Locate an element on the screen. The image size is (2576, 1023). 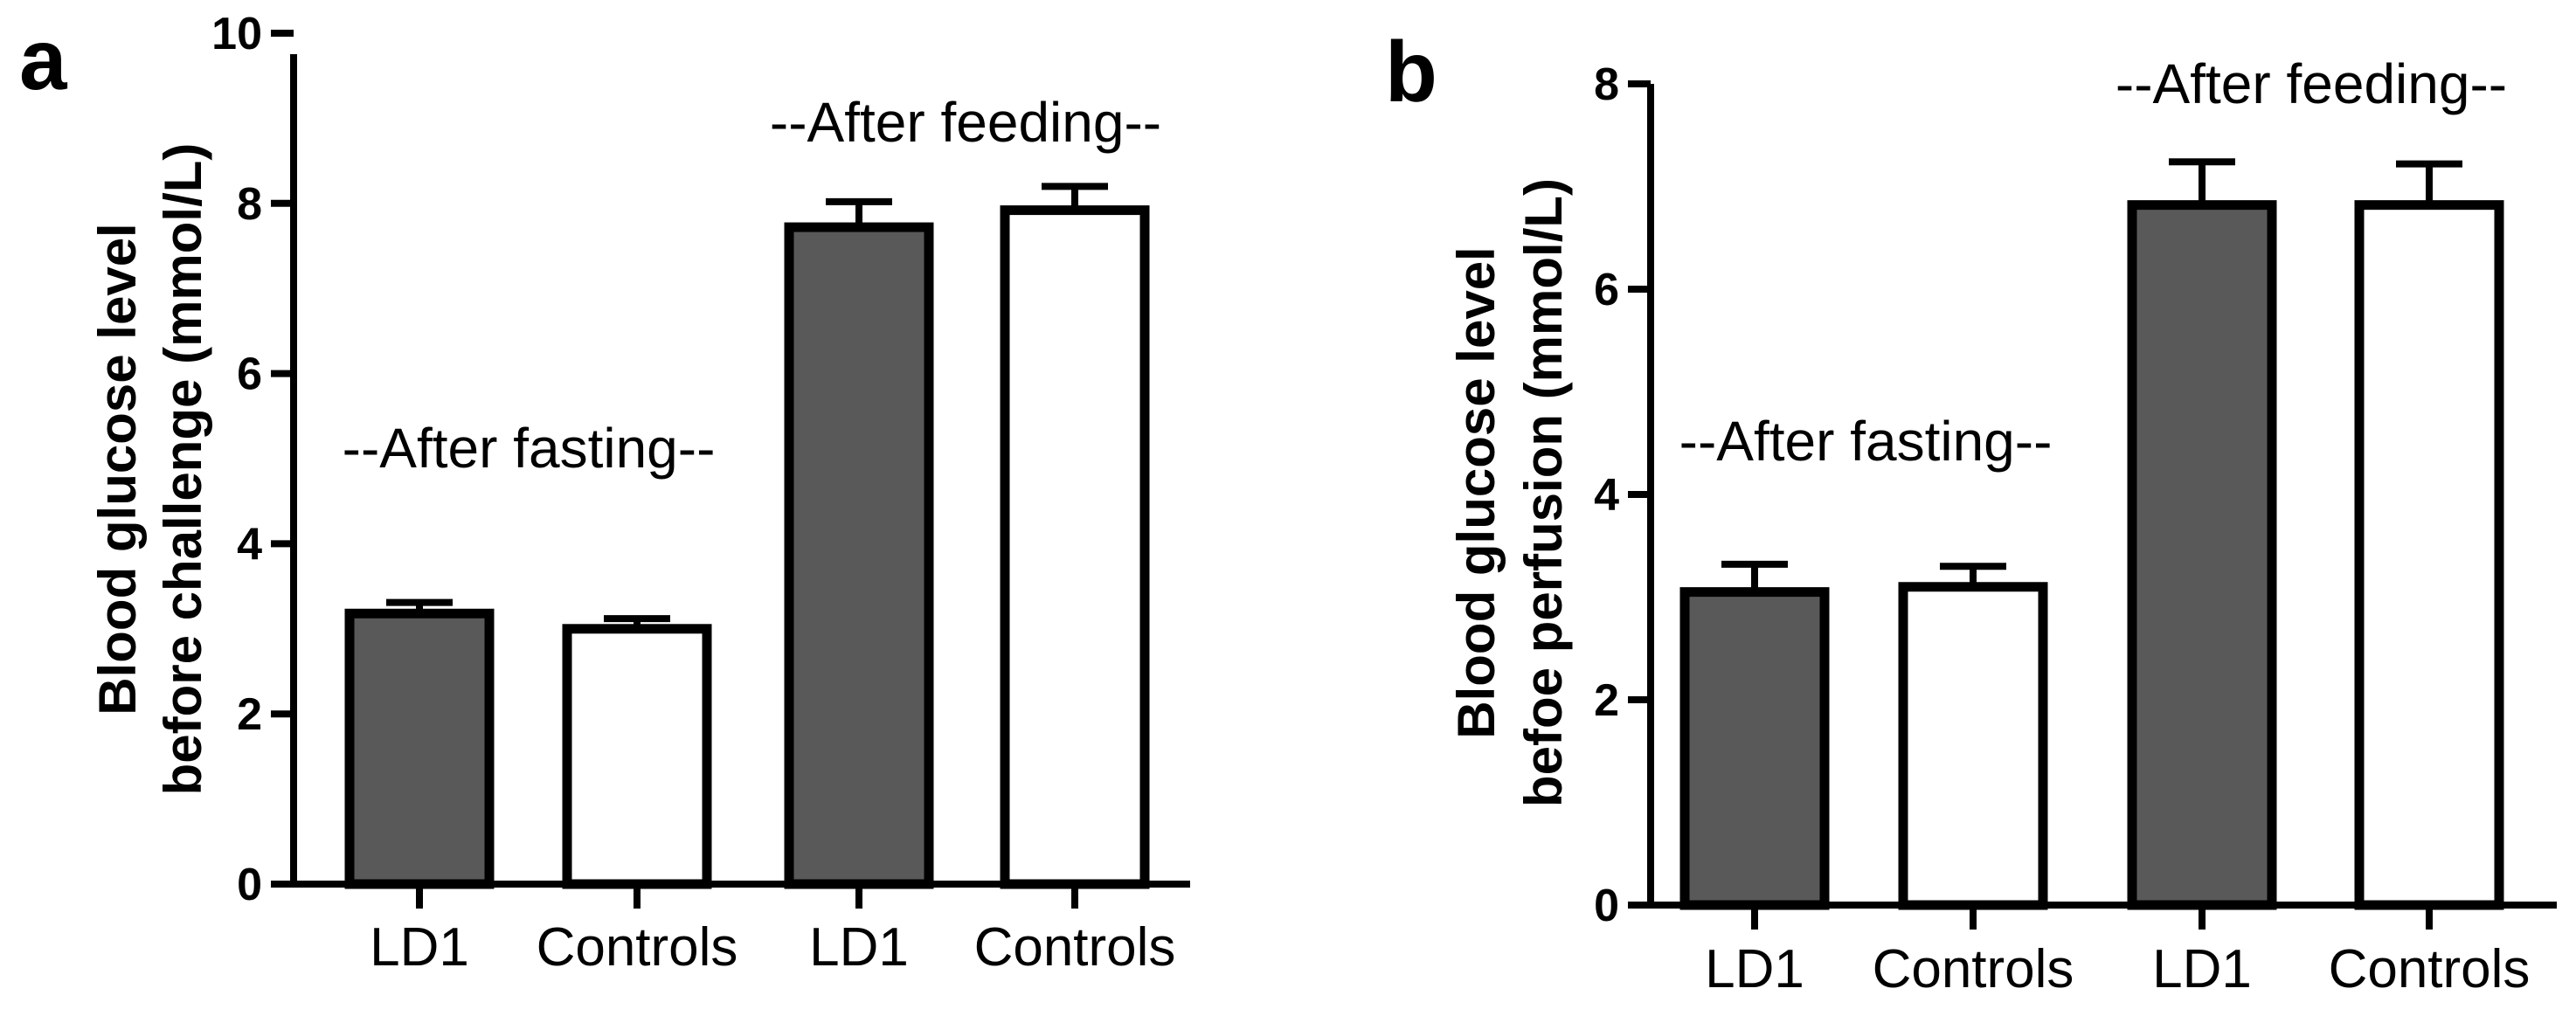
x-ticks-a is located at coordinates (747, 896).